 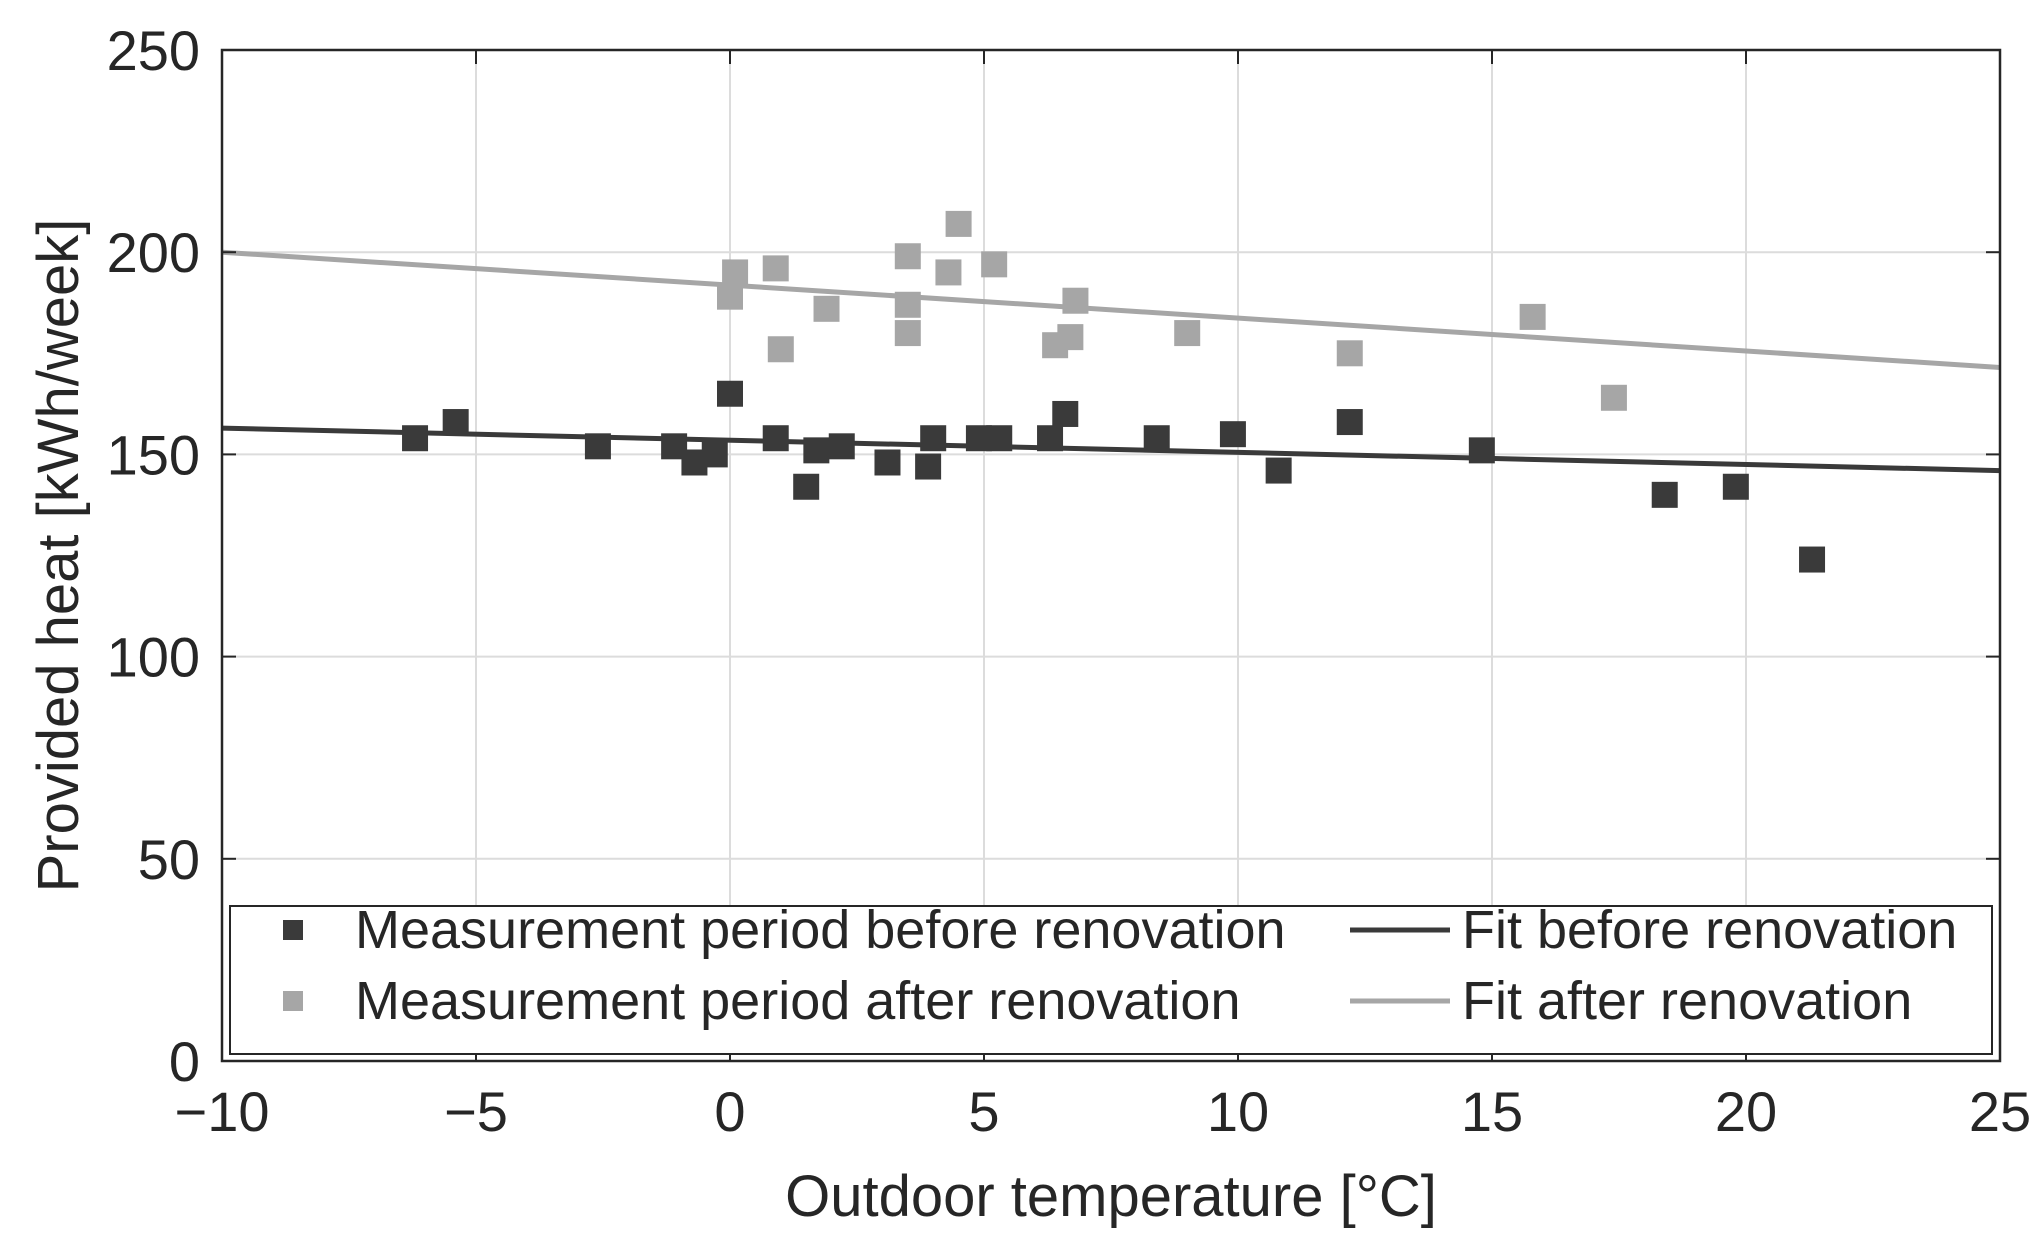 I want to click on legend-box, so click(x=1111, y=980).